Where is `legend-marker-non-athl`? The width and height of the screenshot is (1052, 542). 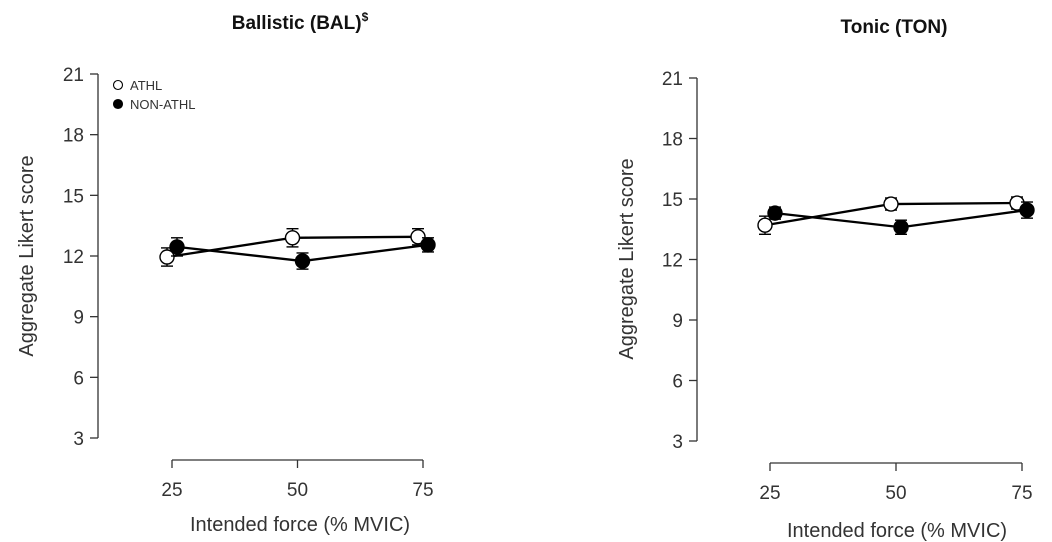 legend-marker-non-athl is located at coordinates (118, 104).